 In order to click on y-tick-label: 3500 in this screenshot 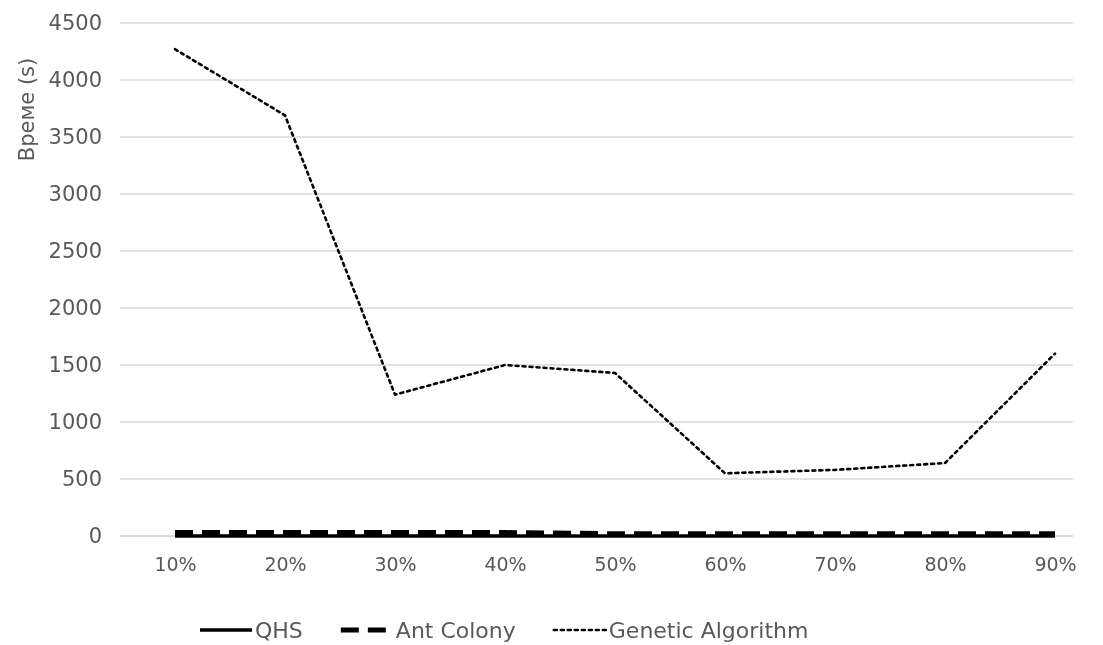, I will do `click(75, 137)`.